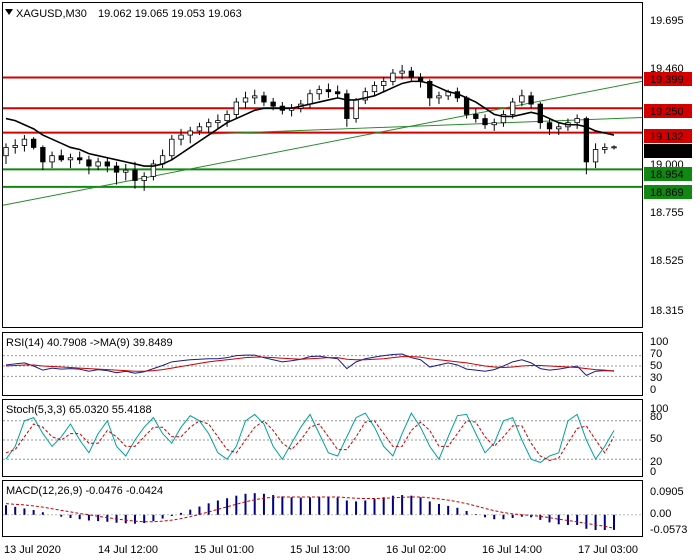 This screenshot has height=560, width=700. I want to click on moving-average-line, so click(310, 123).